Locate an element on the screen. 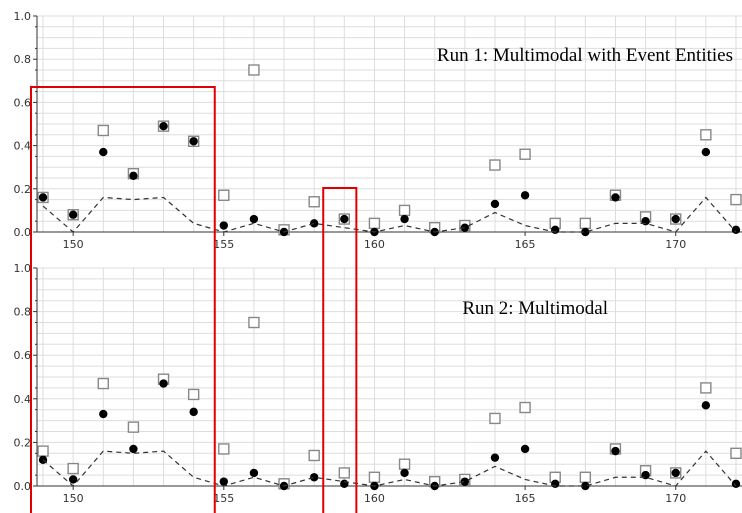 The height and width of the screenshot is (513, 742). x-tick-label: 170 is located at coordinates (675, 244).